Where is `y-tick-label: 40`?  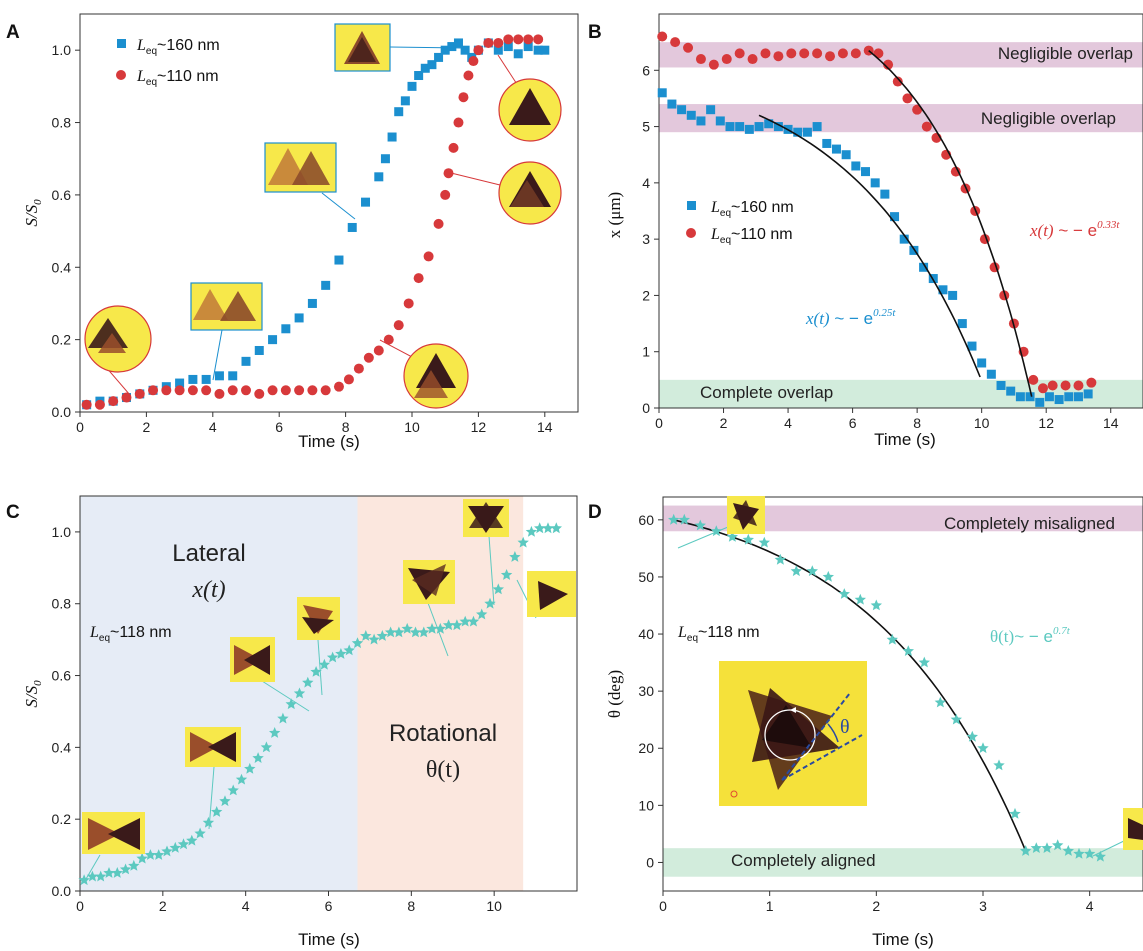 y-tick-label: 40 is located at coordinates (646, 634).